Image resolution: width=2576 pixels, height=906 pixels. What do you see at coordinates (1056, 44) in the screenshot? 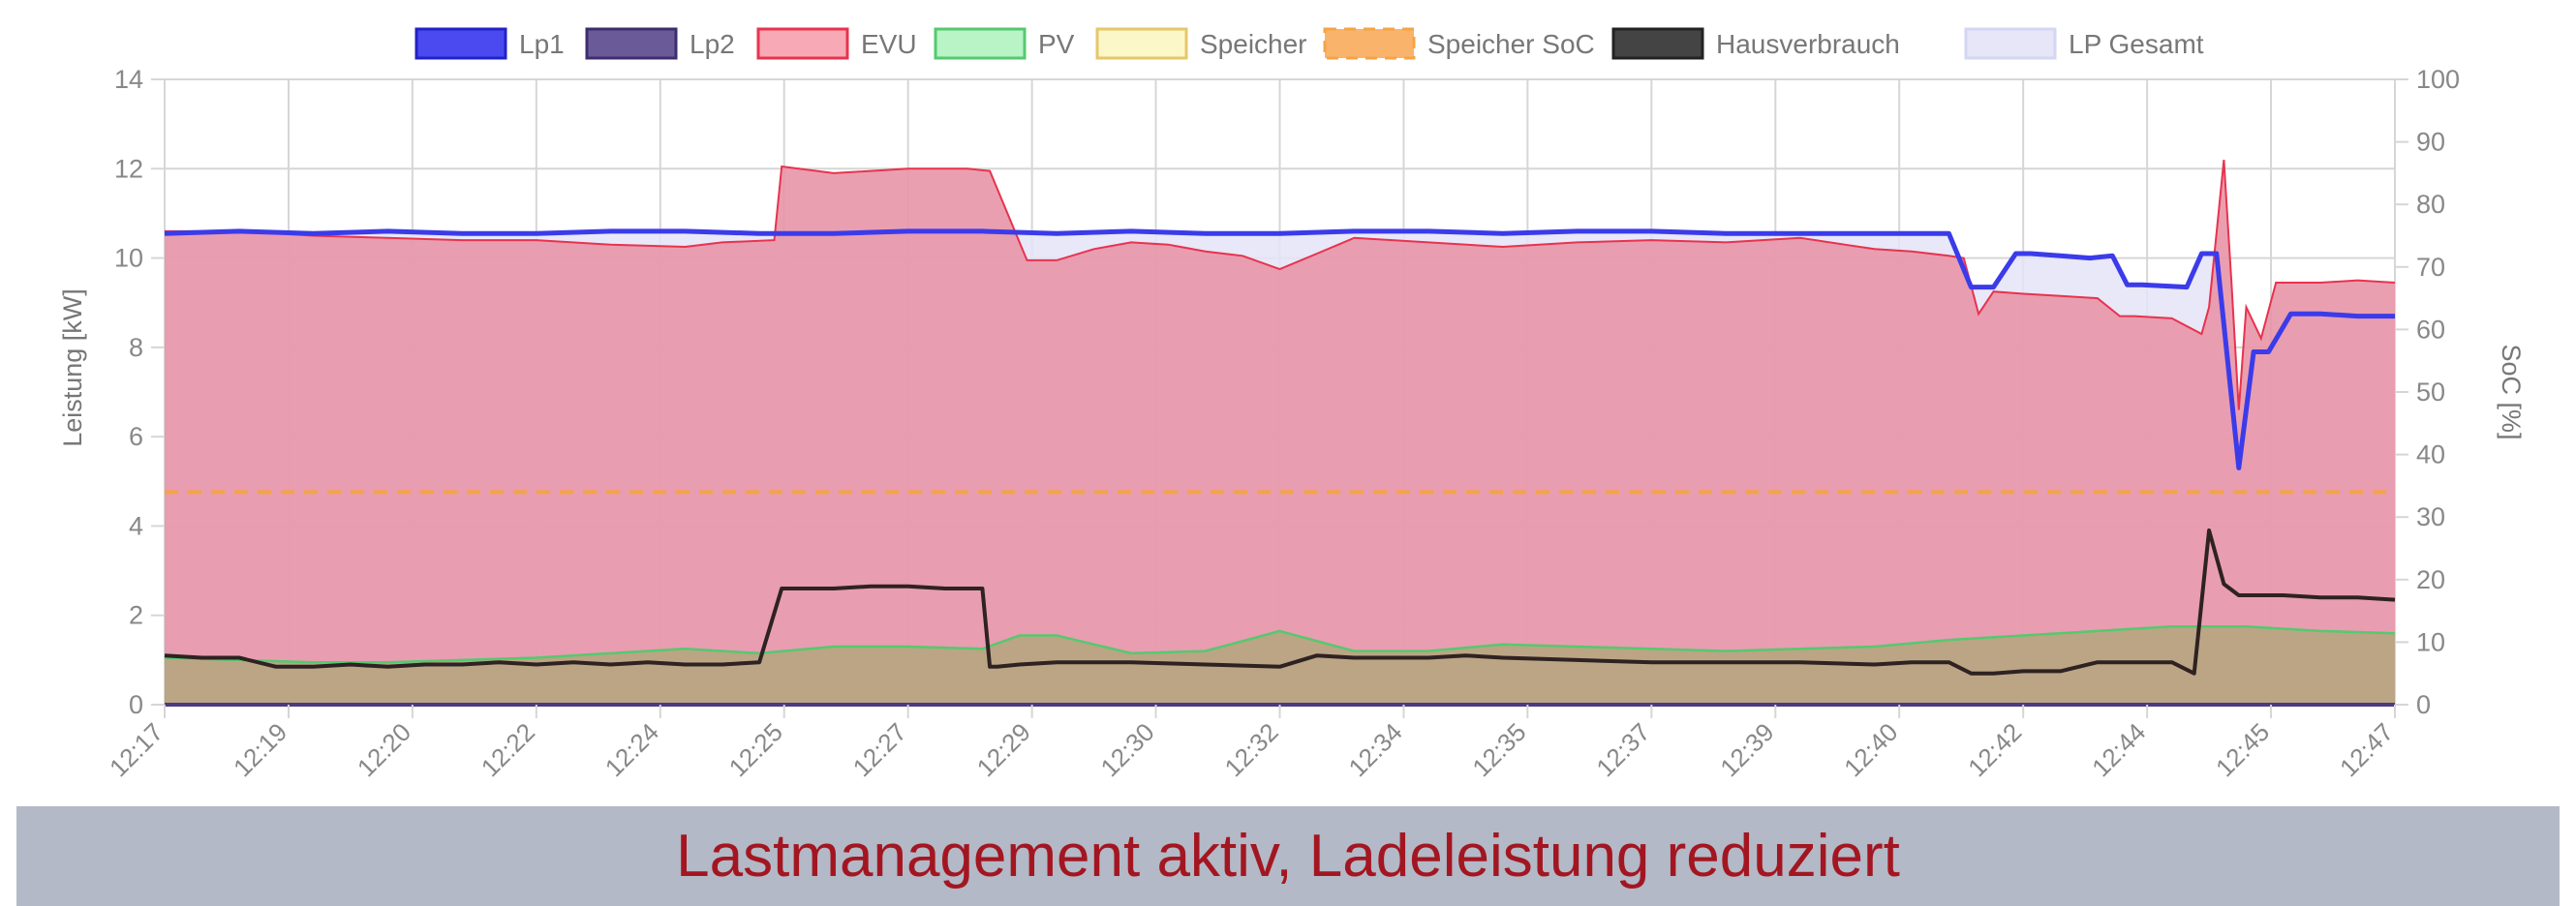
I see `legend-label: PV` at bounding box center [1056, 44].